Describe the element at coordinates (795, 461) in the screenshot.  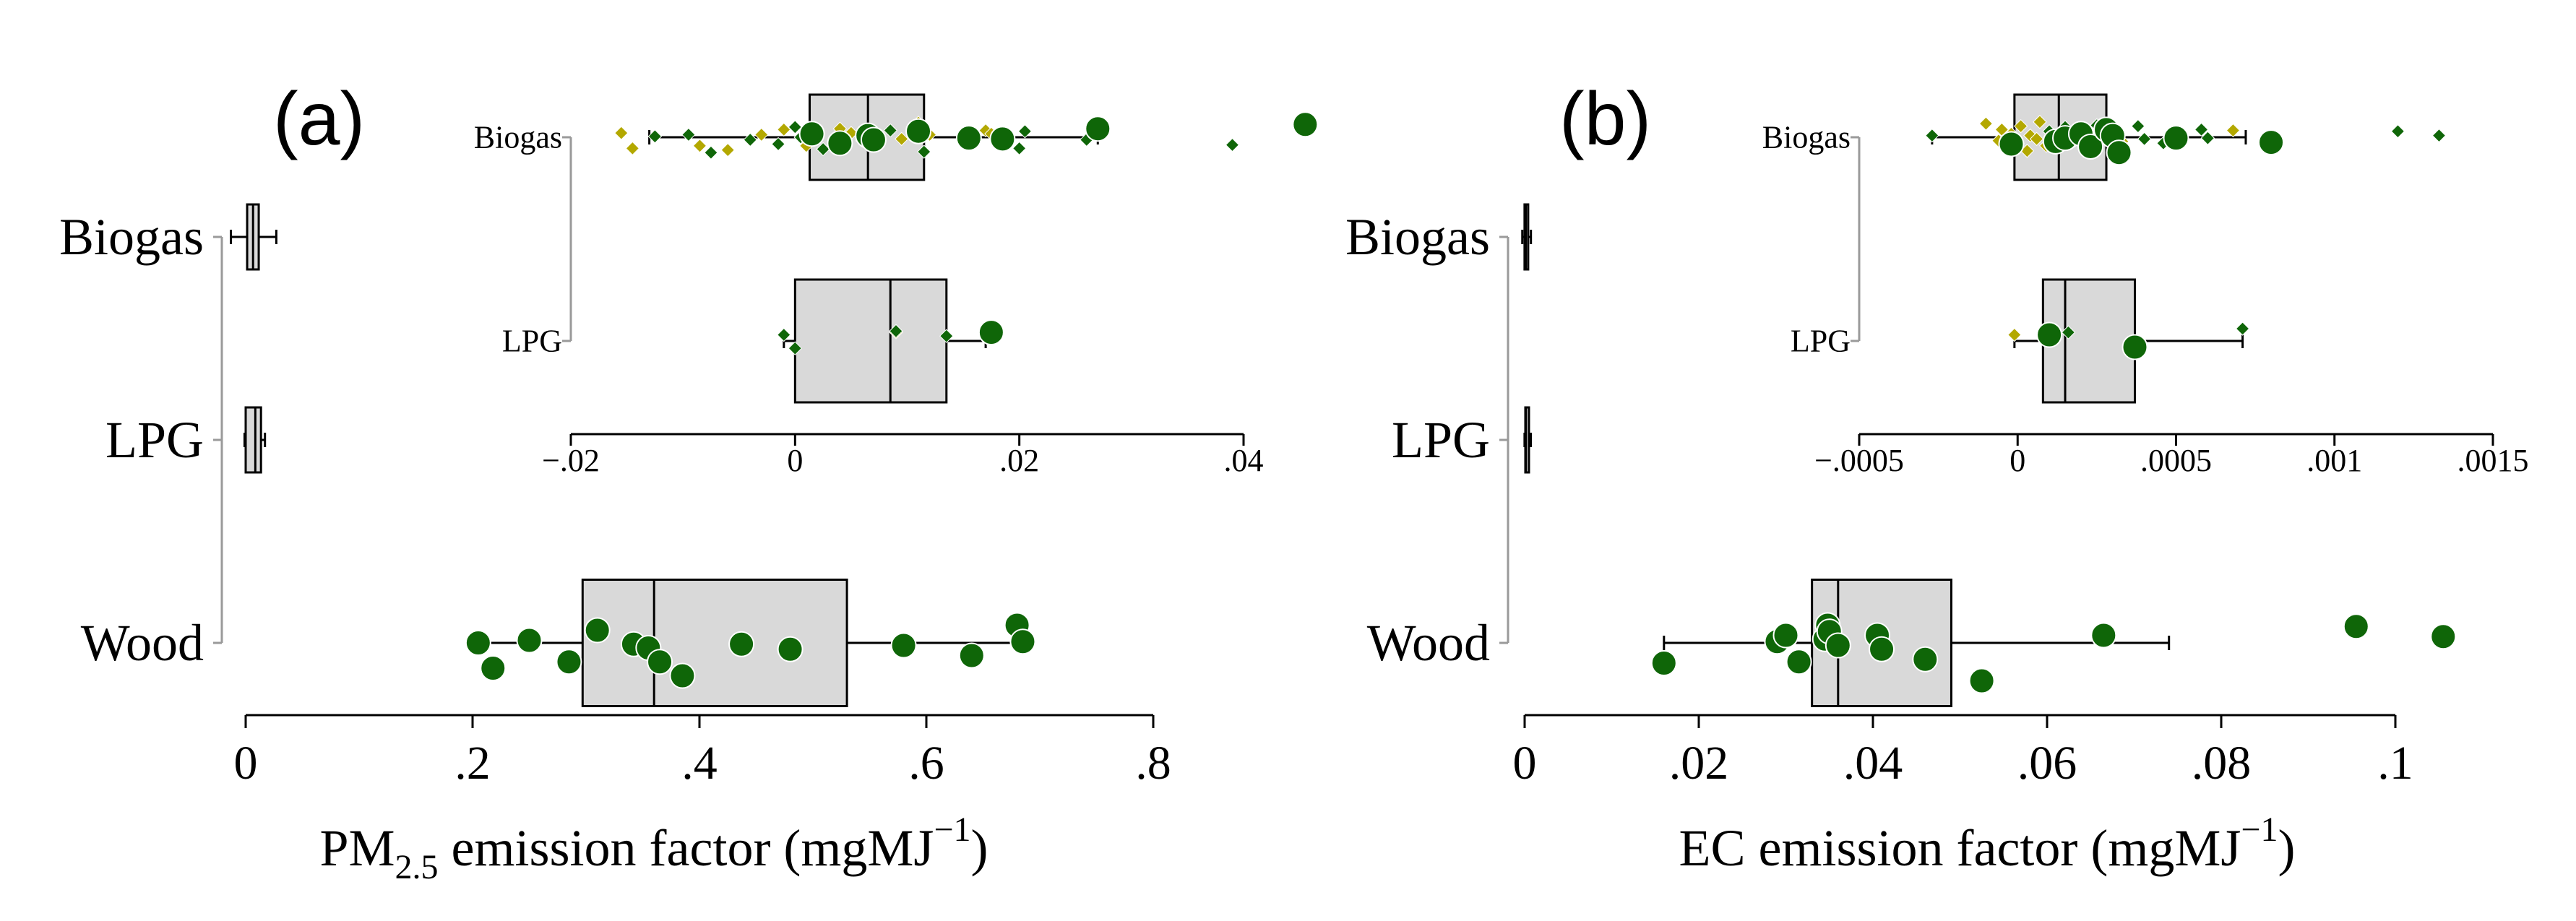
I see `panel-a-inset-x-tick-label: 0` at that location.